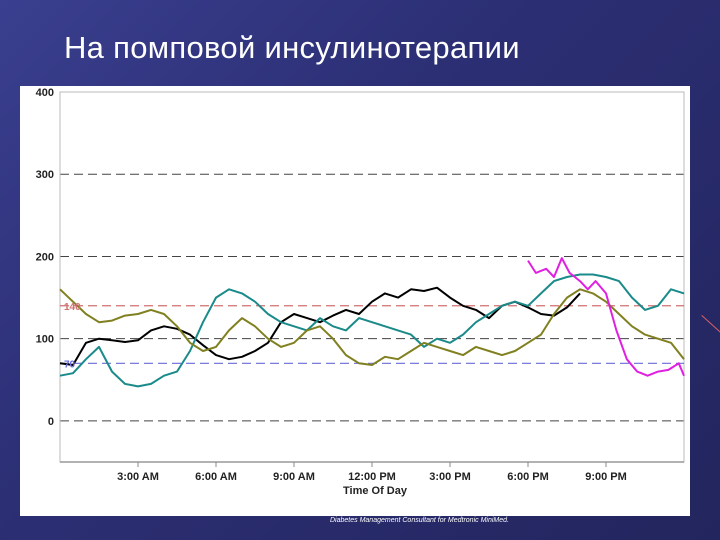 This screenshot has height=540, width=720. What do you see at coordinates (375, 491) in the screenshot?
I see `x-axis-title: Time Of Day` at bounding box center [375, 491].